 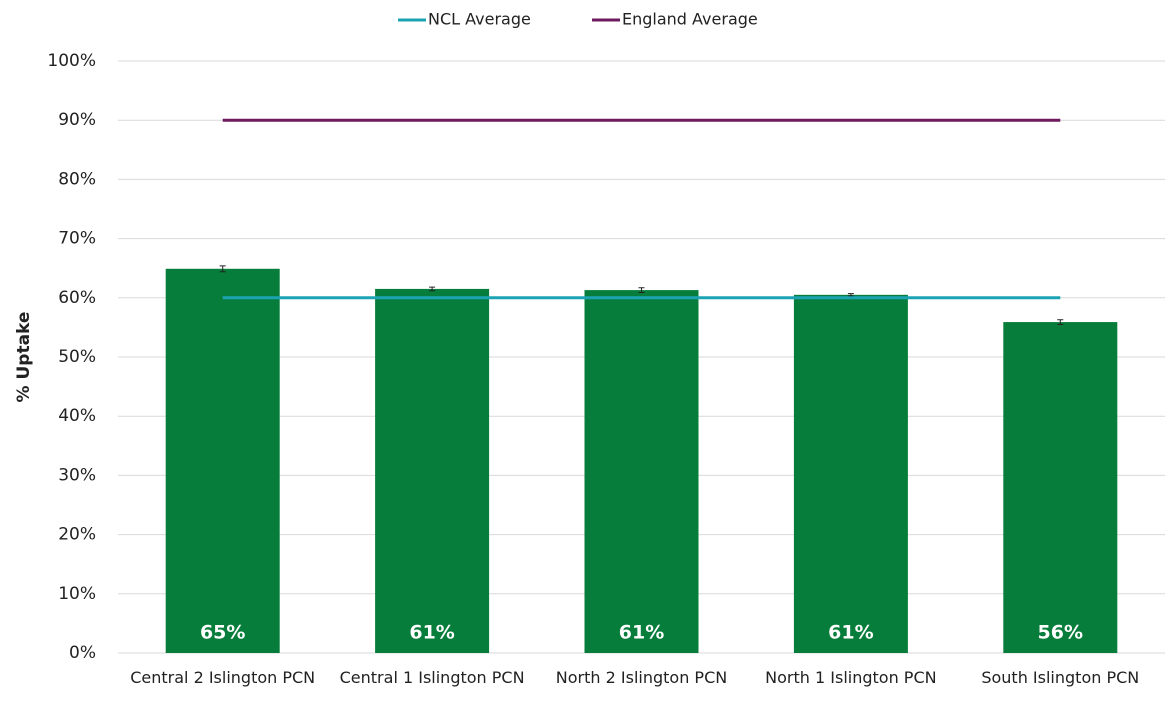 I want to click on x-tick-label: Central 1 Islington PCN, so click(x=432, y=677).